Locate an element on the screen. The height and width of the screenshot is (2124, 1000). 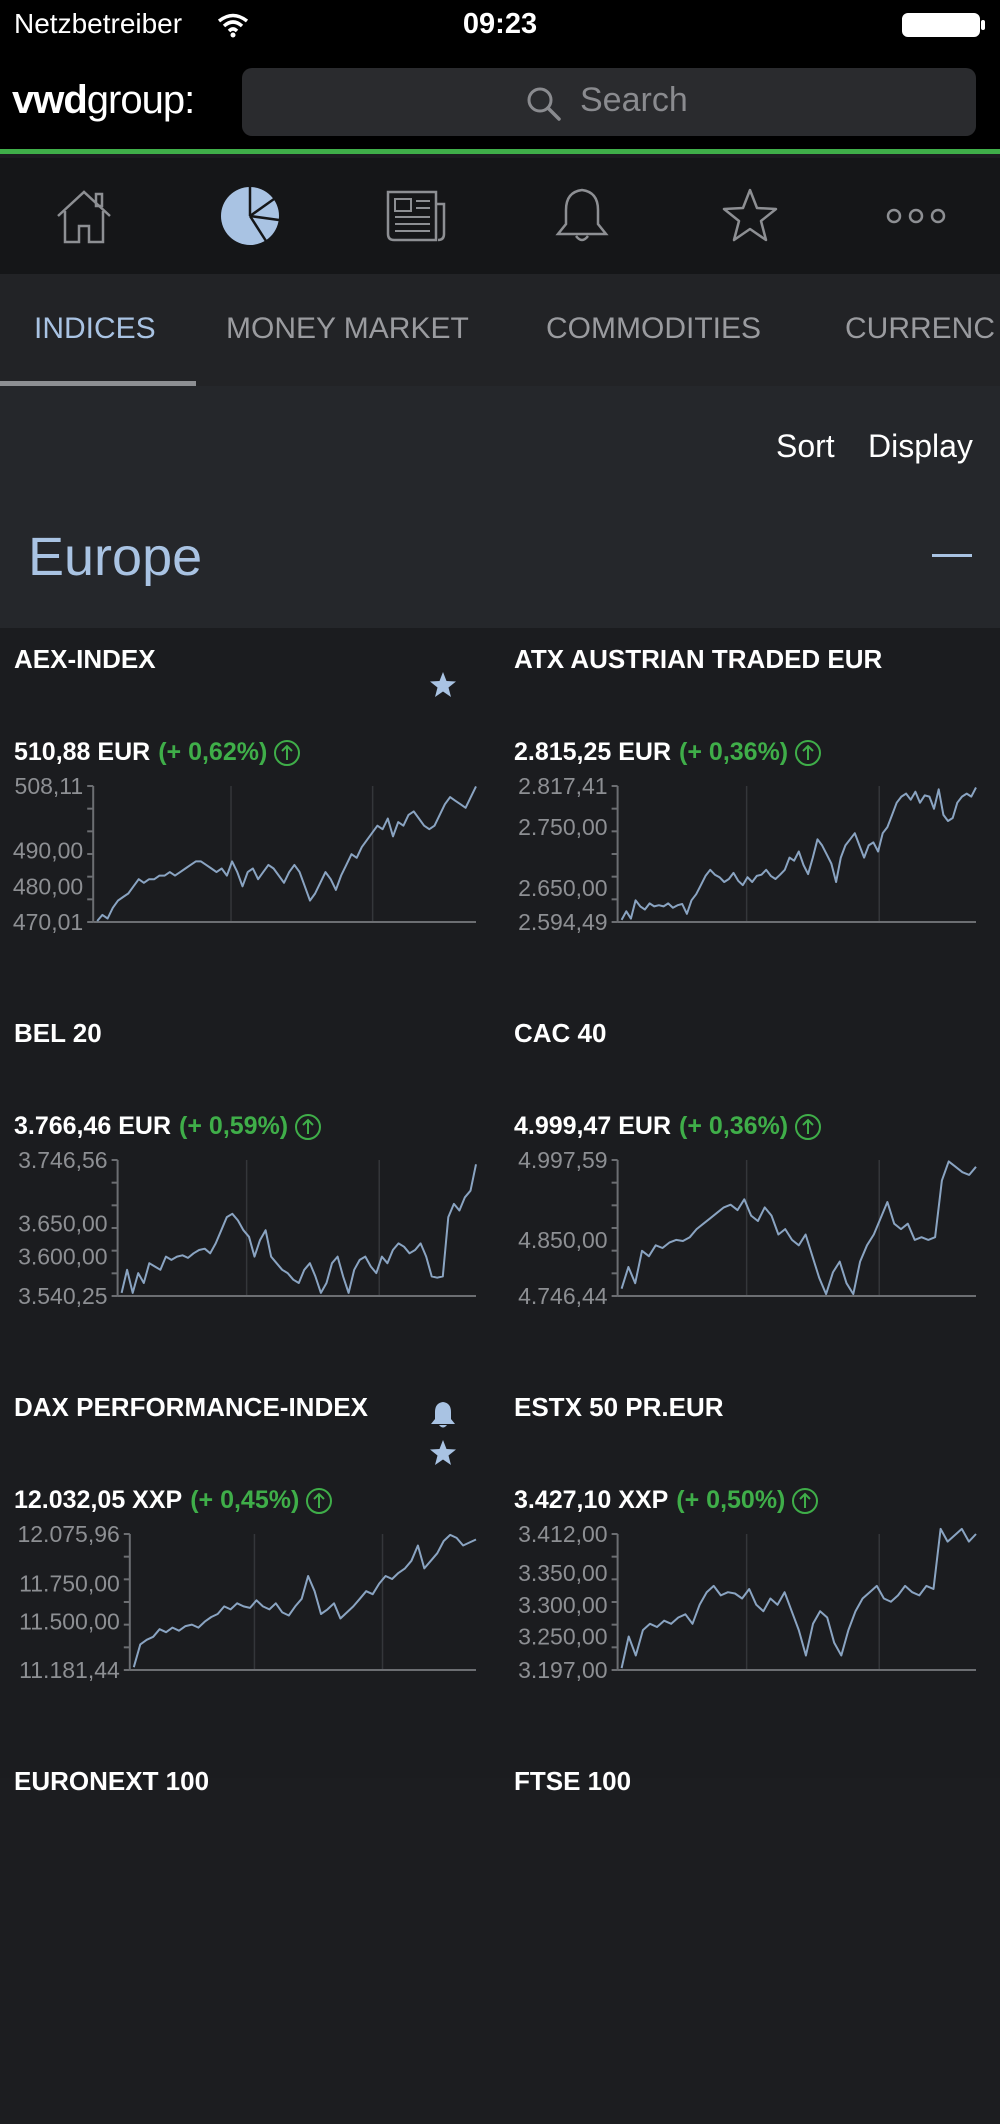
header-accent-line is located at coordinates (500, 151).